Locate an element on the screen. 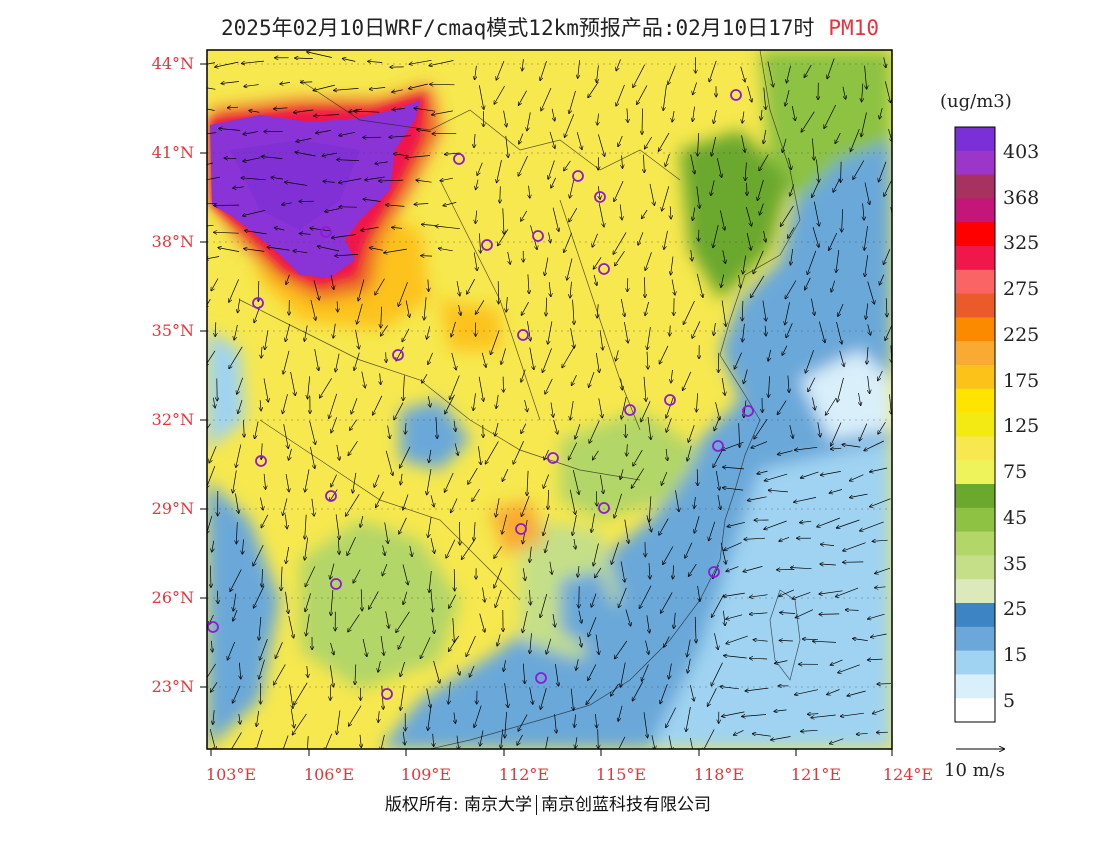  lon-label: 109°E is located at coordinates (426, 774).